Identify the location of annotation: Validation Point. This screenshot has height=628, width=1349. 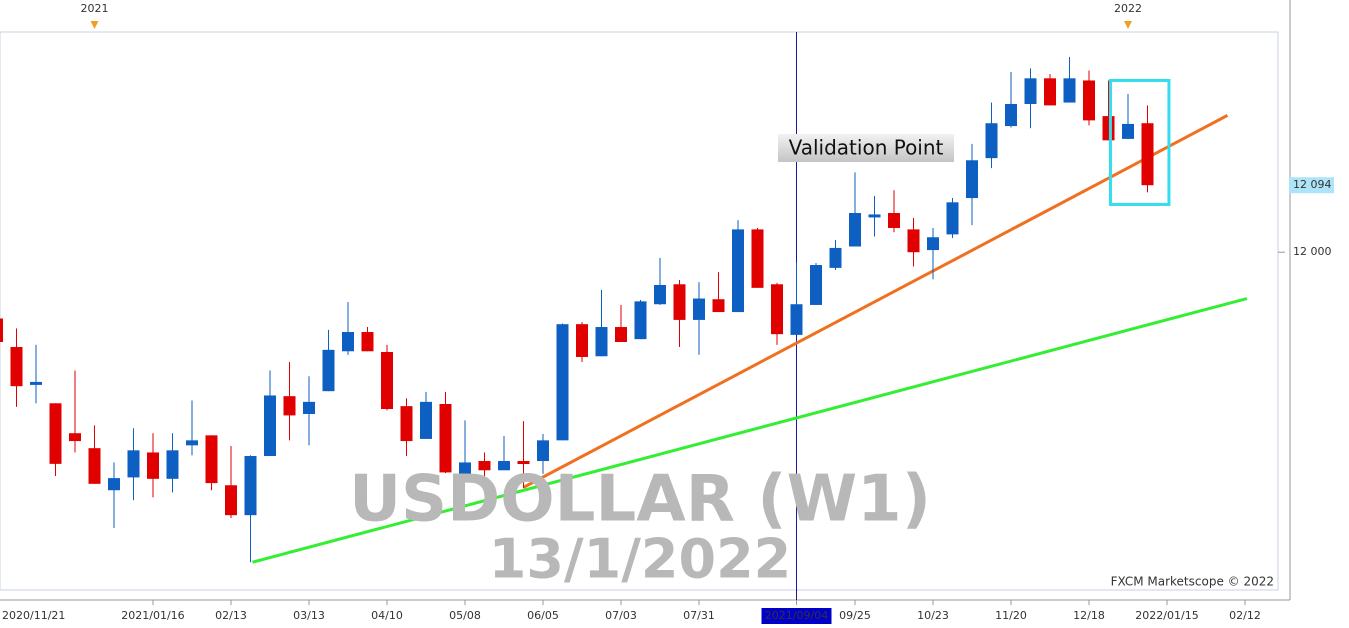
(866, 148).